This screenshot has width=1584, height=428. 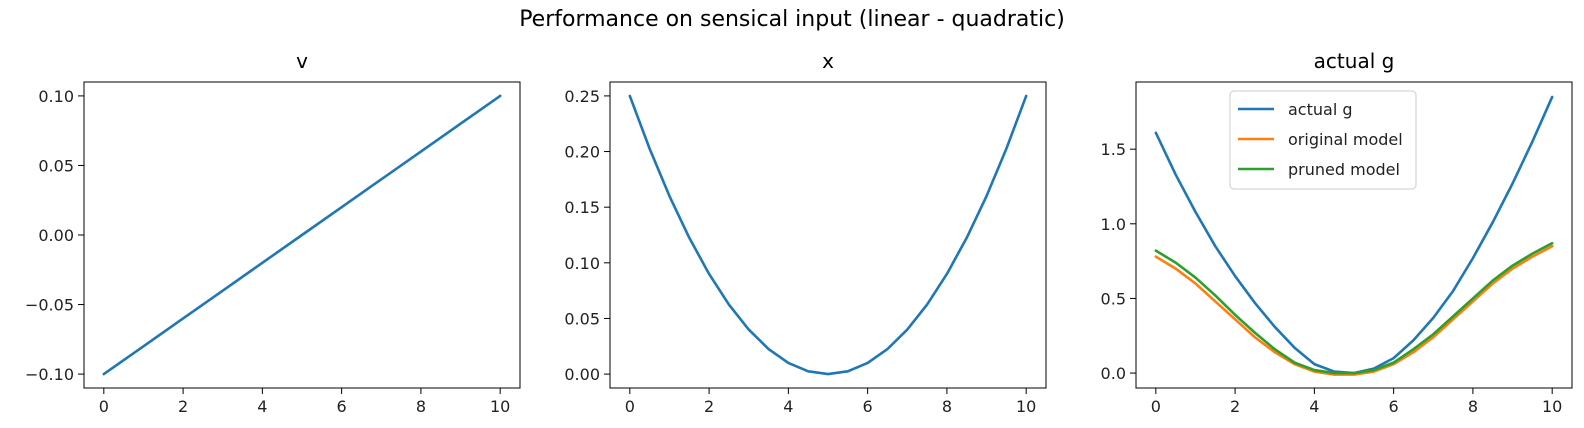 I want to click on y-tick-label: 0.0, so click(x=1113, y=373).